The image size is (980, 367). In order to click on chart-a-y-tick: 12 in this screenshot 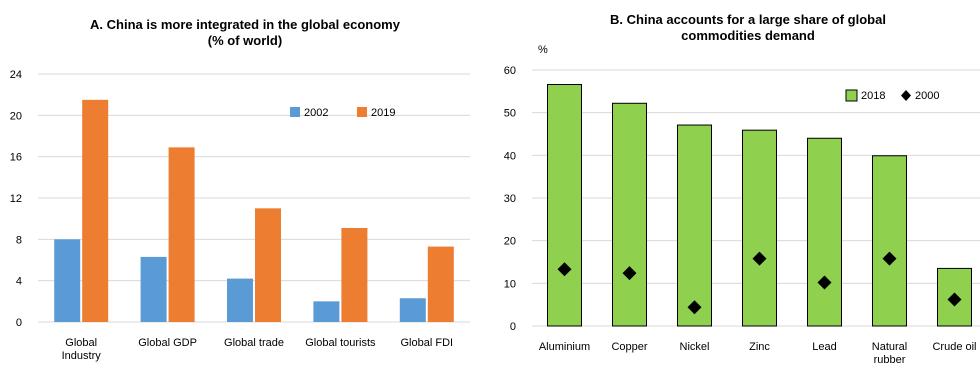, I will do `click(16, 199)`.